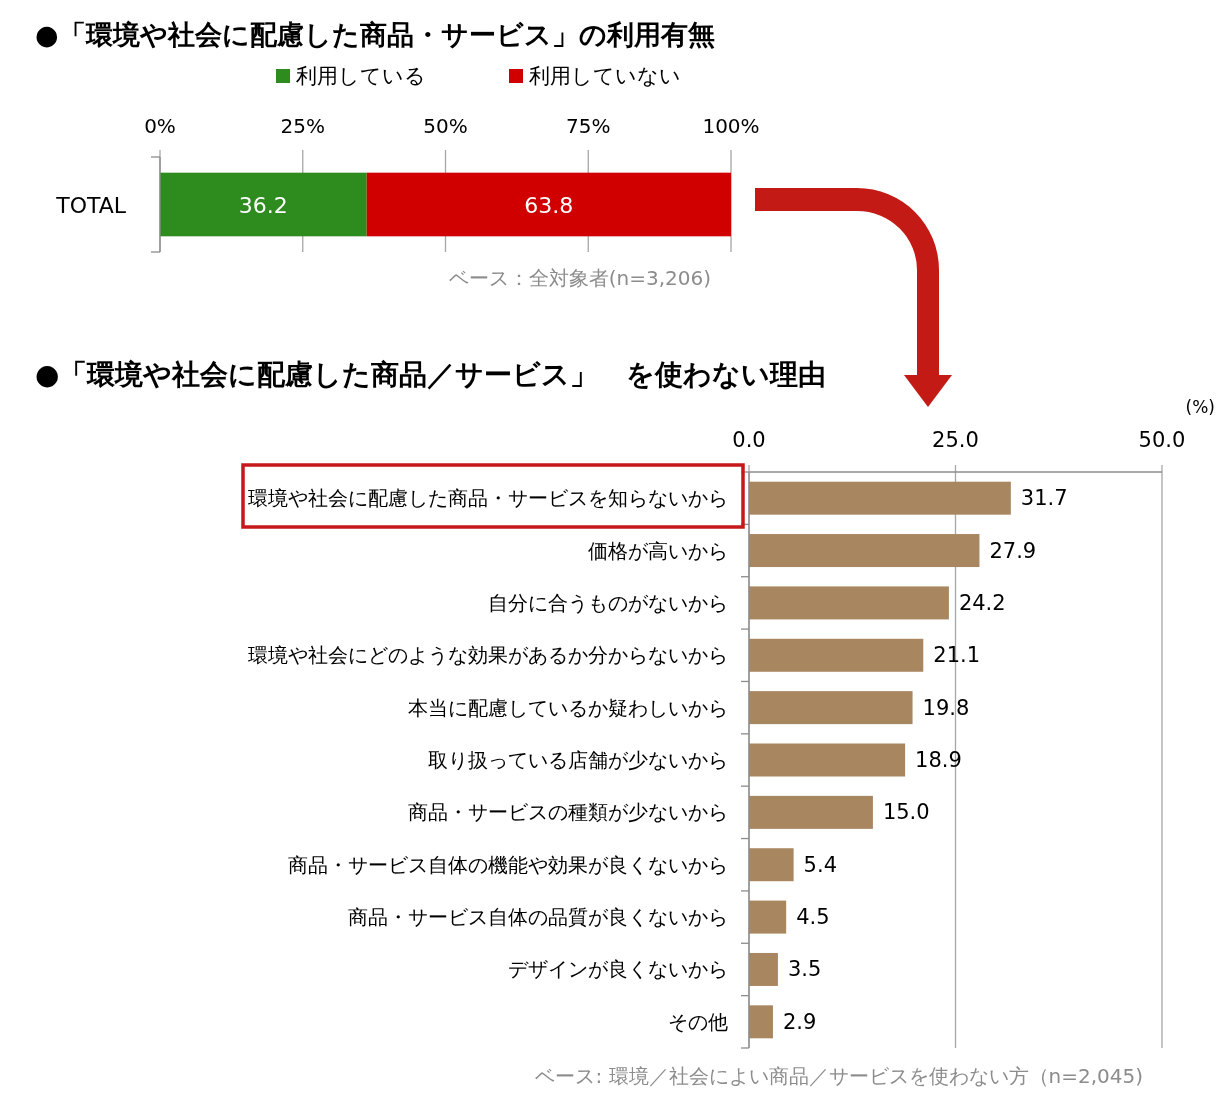  Describe the element at coordinates (605, 76) in the screenshot. I see `legend-label: 利用していない` at that location.